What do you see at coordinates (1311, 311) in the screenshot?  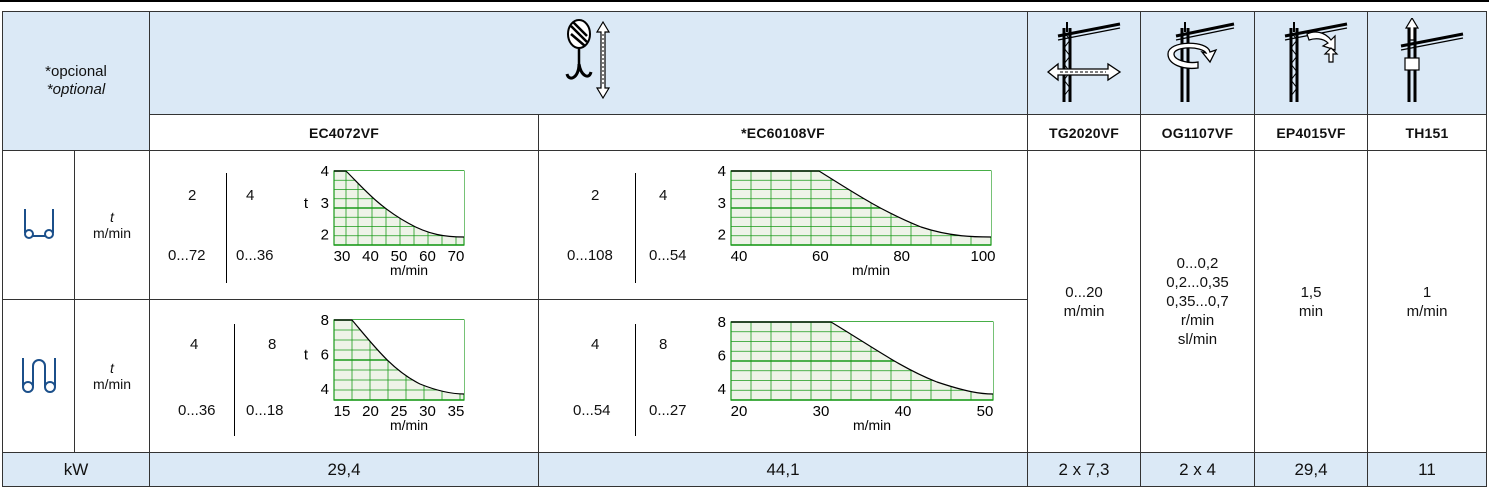 I see `ep4015-unit: min` at bounding box center [1311, 311].